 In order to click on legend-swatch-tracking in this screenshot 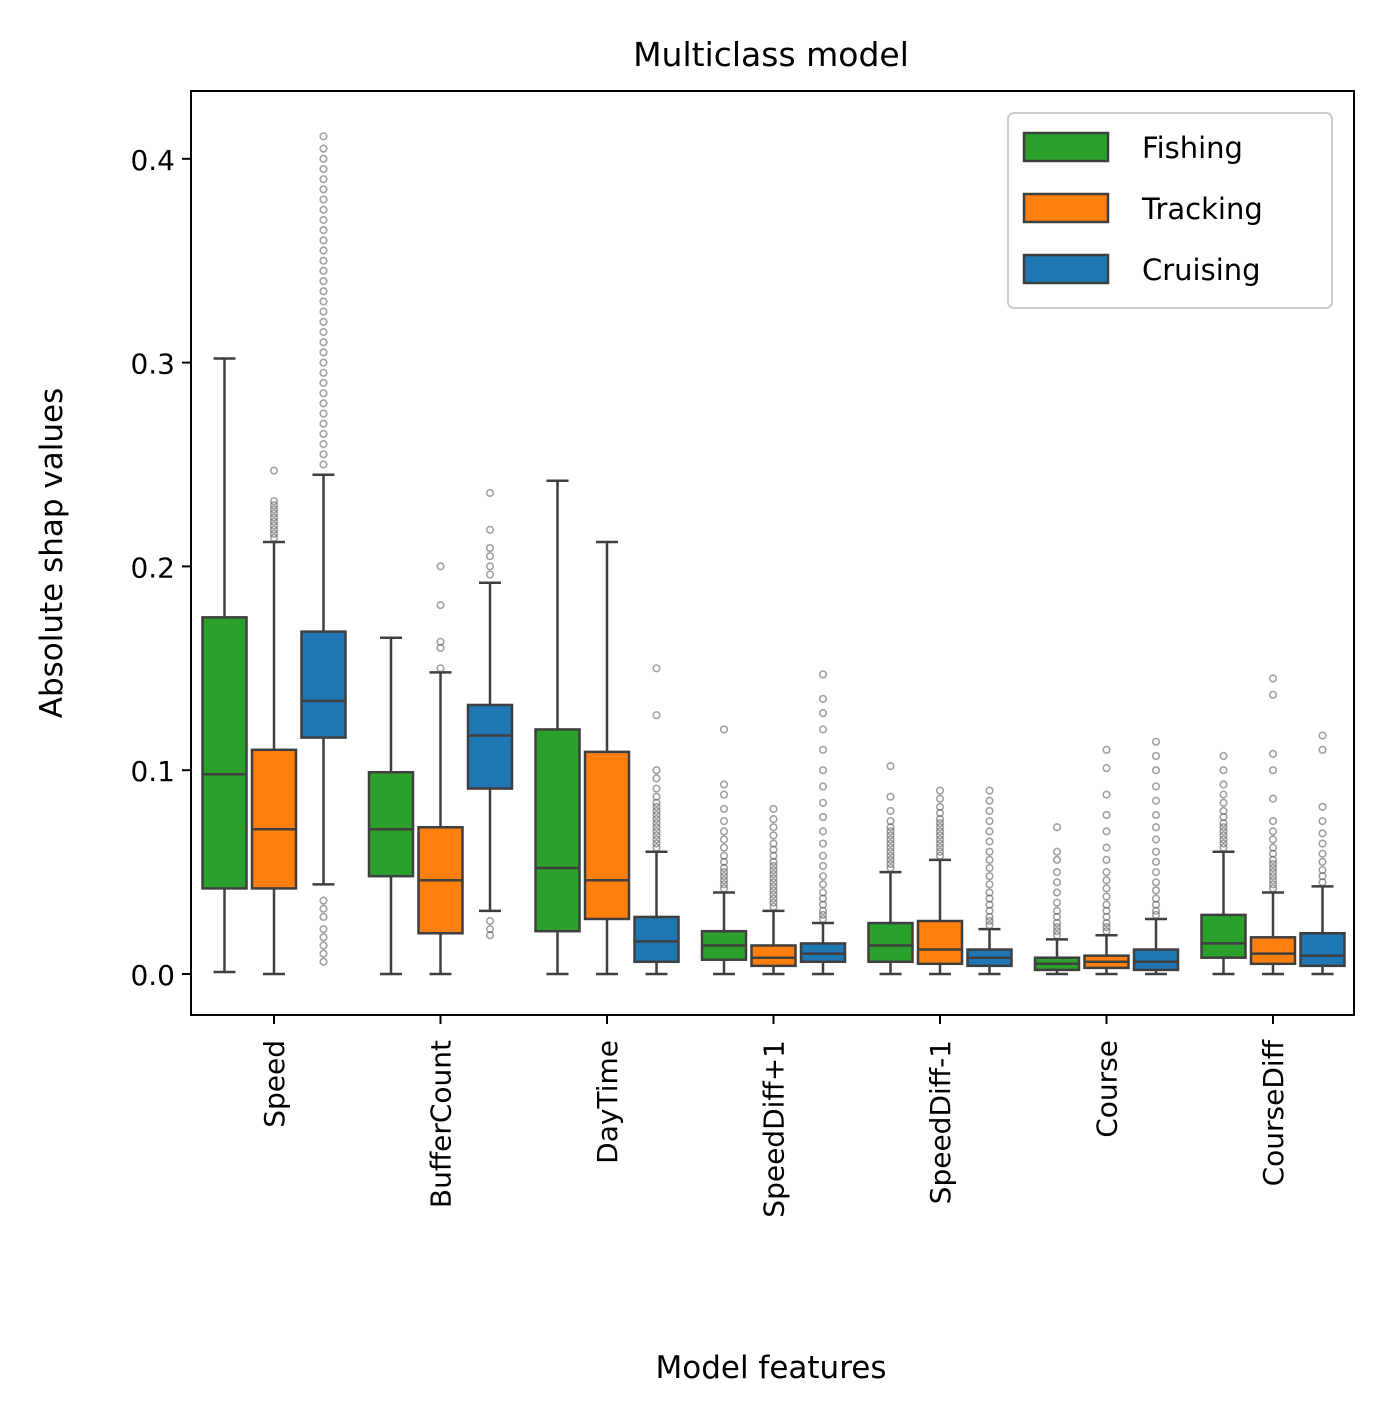, I will do `click(1066, 208)`.